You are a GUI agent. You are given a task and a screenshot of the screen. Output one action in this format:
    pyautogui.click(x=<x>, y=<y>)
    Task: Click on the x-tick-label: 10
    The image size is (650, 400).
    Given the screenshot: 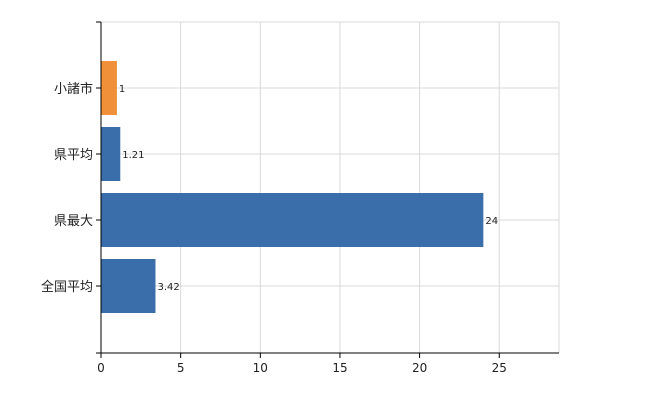 What is the action you would take?
    pyautogui.click(x=260, y=368)
    